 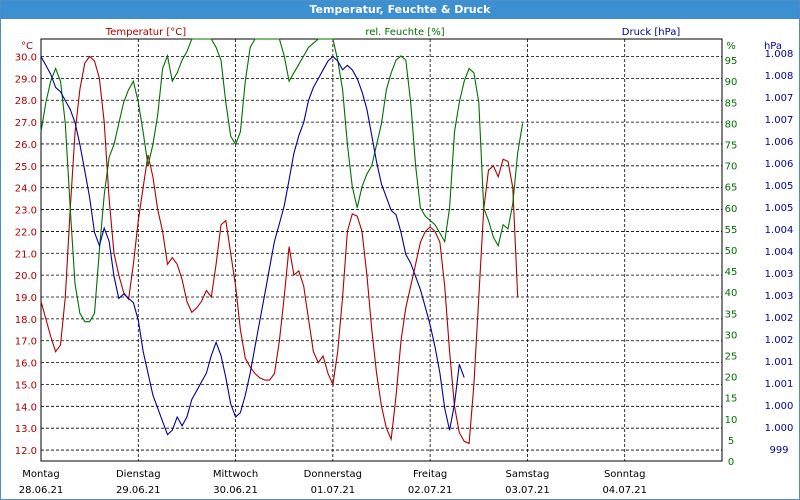 What do you see at coordinates (430, 490) in the screenshot?
I see `x-date-label: 02.07.21` at bounding box center [430, 490].